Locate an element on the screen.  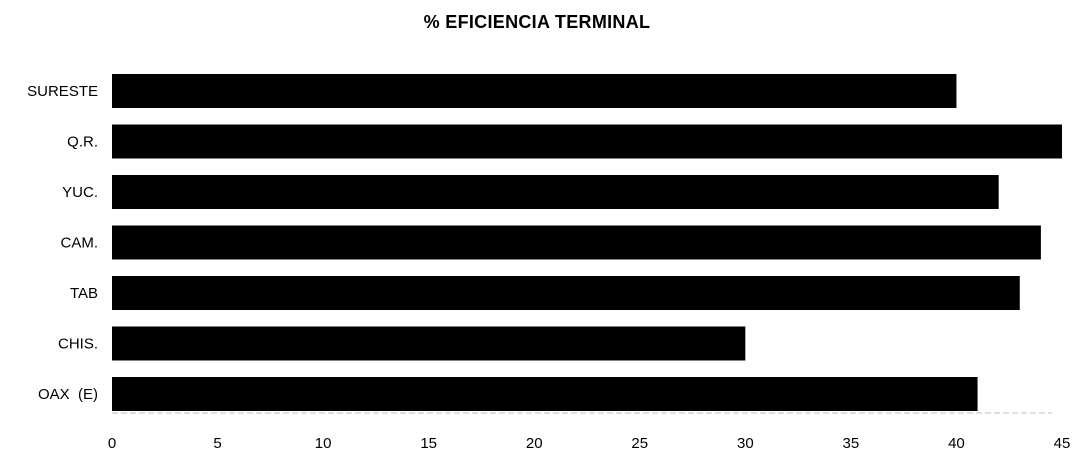
x-tick-label: 5 is located at coordinates (217, 443).